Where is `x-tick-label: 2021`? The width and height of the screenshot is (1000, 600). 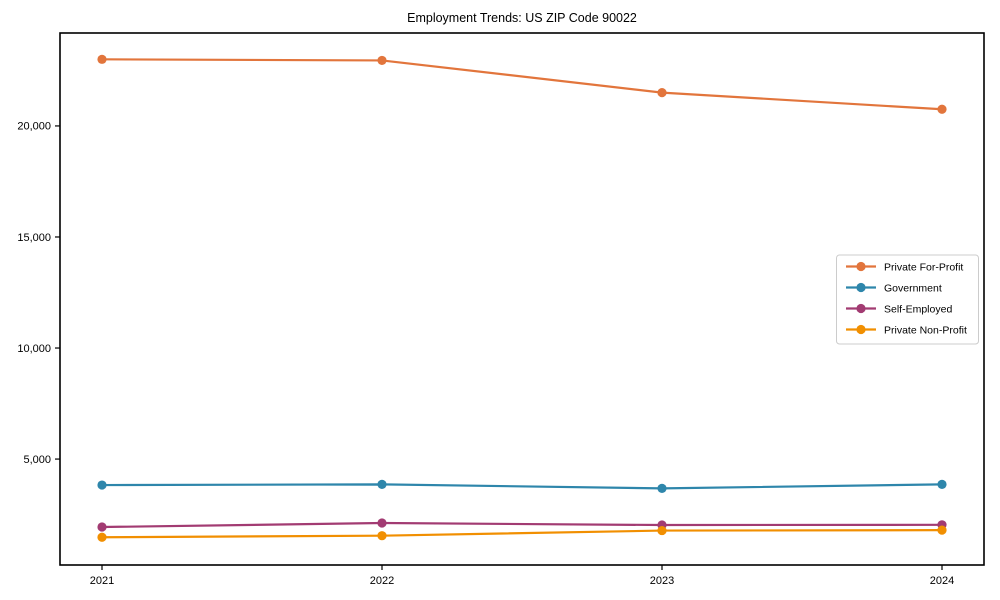 x-tick-label: 2021 is located at coordinates (102, 581).